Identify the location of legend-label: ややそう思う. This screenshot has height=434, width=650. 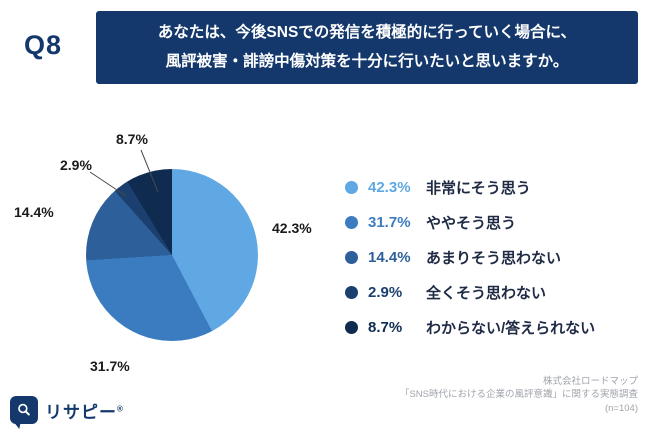
(471, 223).